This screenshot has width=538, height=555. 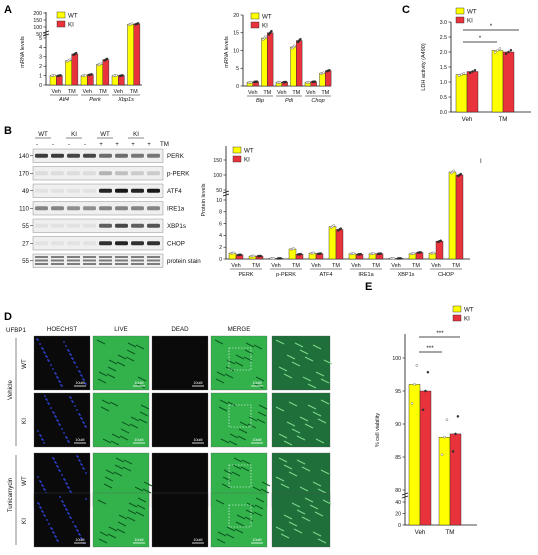 I want to click on c-xlabel-1: TM, so click(x=503, y=119).